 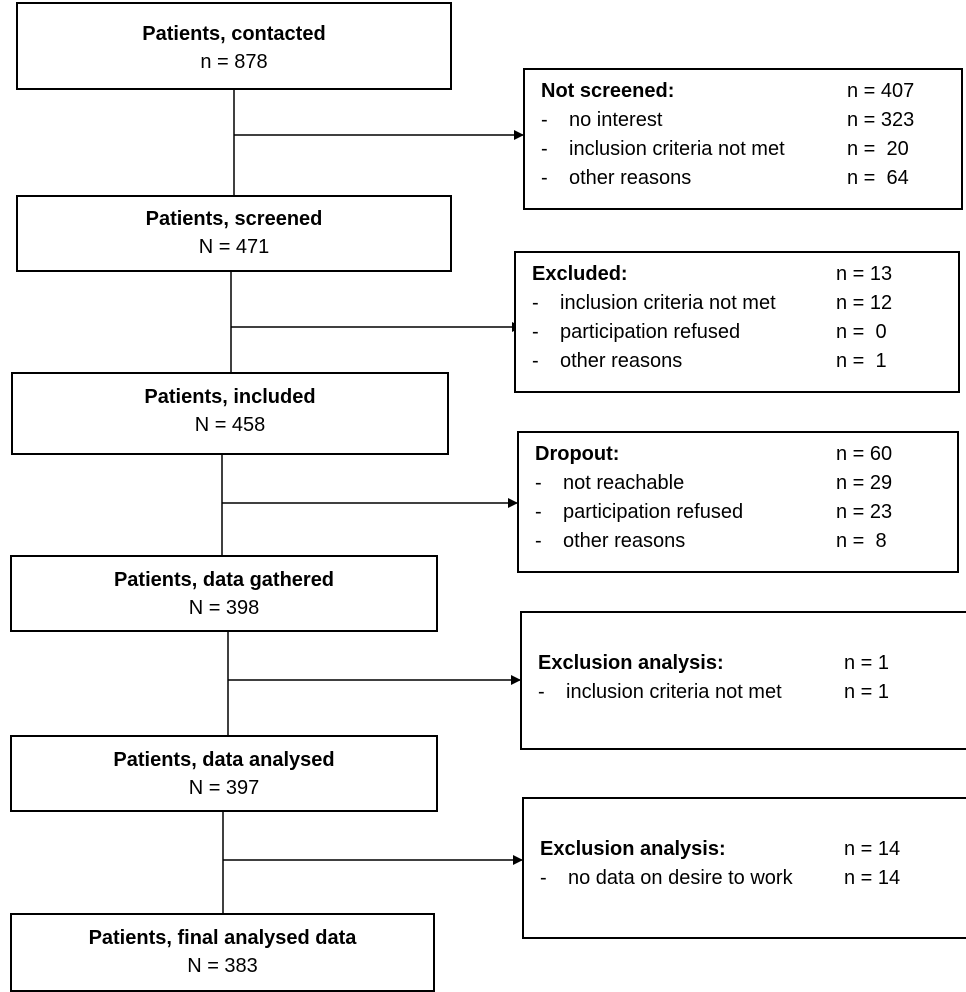 What do you see at coordinates (224, 788) in the screenshot?
I see `box-count: N = 397` at bounding box center [224, 788].